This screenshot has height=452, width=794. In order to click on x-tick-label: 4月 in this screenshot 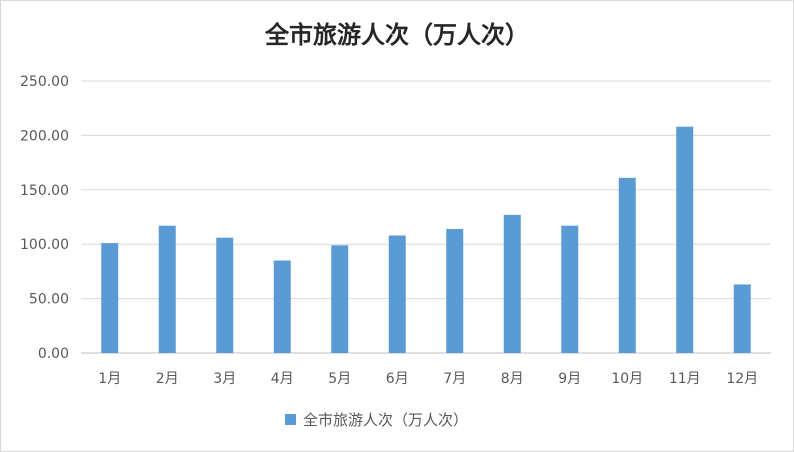, I will do `click(282, 379)`.